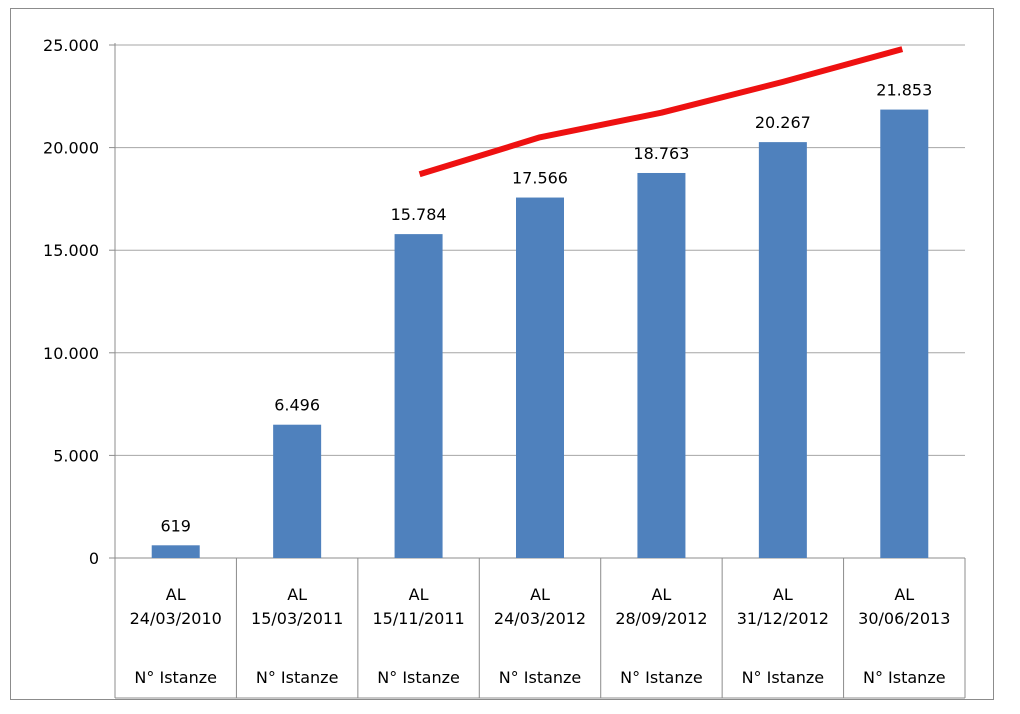  What do you see at coordinates (904, 90) in the screenshot?
I see `data-label: 21.853` at bounding box center [904, 90].